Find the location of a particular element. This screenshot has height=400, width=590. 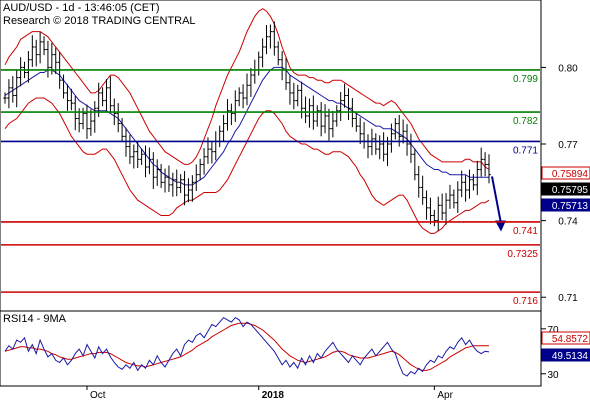

price-y-tick-label: 0.74 is located at coordinates (568, 222).